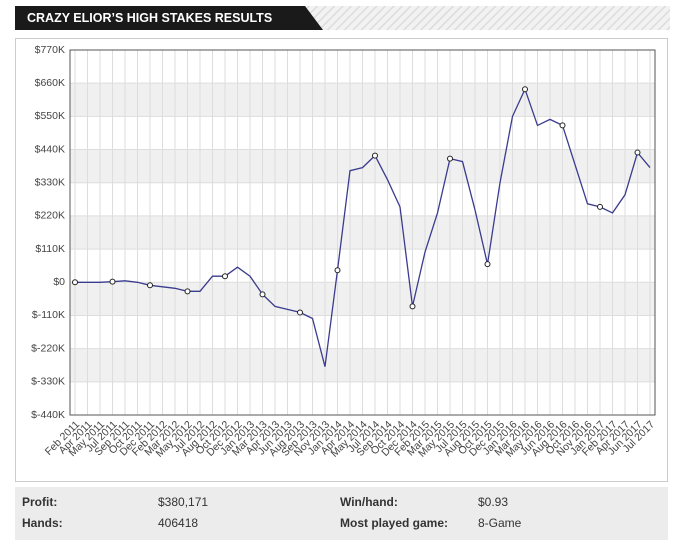 The width and height of the screenshot is (680, 555). What do you see at coordinates (500, 523) in the screenshot?
I see `stat-value: 8-Game` at bounding box center [500, 523].